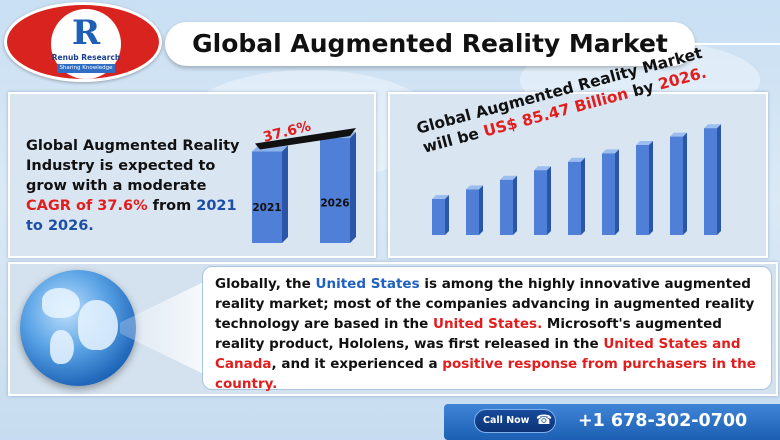 The width and height of the screenshot is (780, 440). I want to click on growth-arrow, so click(305, 139).